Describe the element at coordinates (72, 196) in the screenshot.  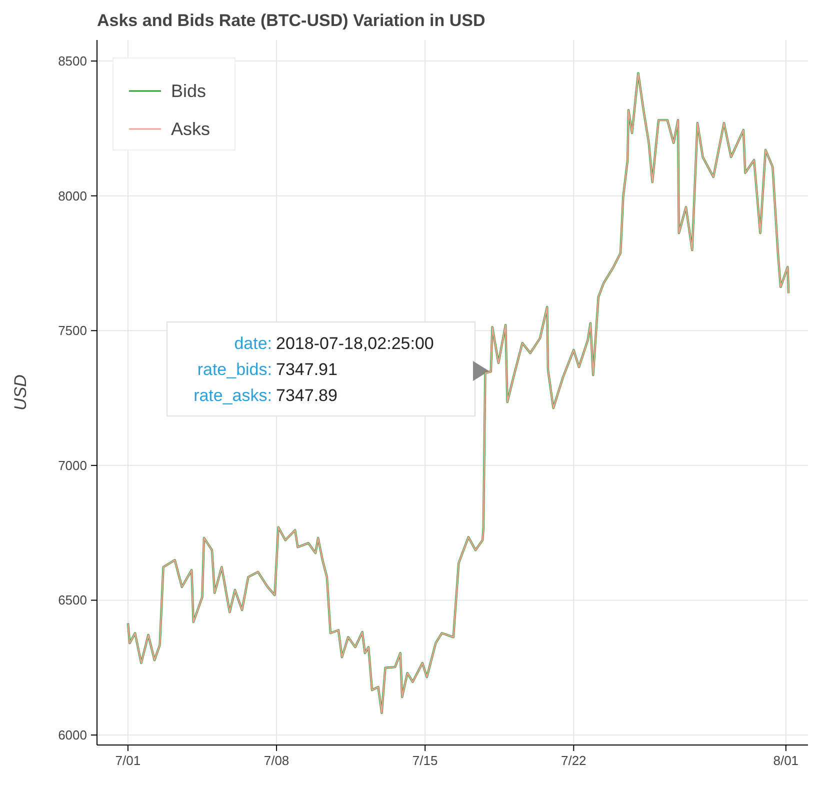
I see `y-tick-label: 8000` at that location.